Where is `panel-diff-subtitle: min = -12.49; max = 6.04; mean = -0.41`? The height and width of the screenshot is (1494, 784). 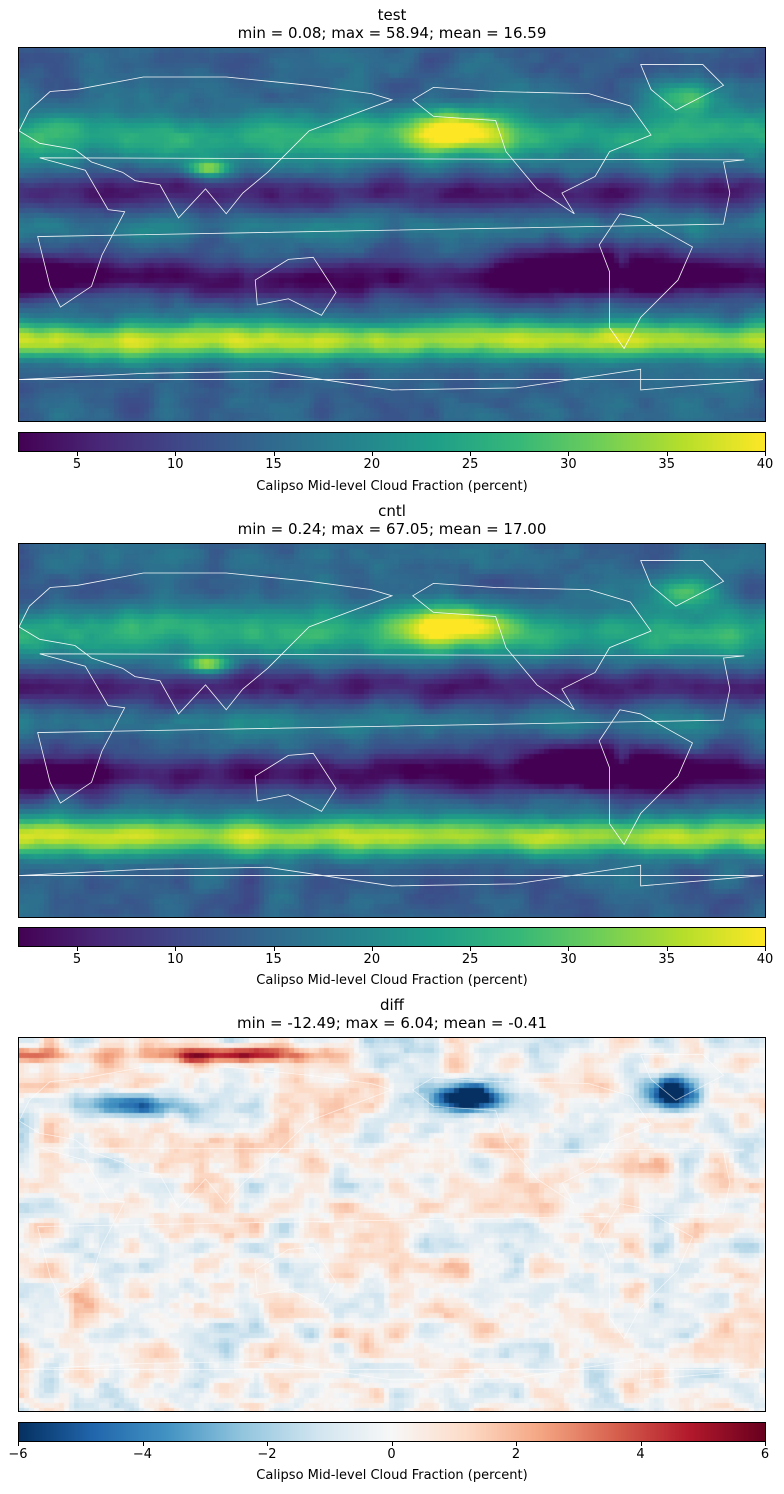 panel-diff-subtitle: min = -12.49; max = 6.04; mean = -0.41 is located at coordinates (392, 1023).